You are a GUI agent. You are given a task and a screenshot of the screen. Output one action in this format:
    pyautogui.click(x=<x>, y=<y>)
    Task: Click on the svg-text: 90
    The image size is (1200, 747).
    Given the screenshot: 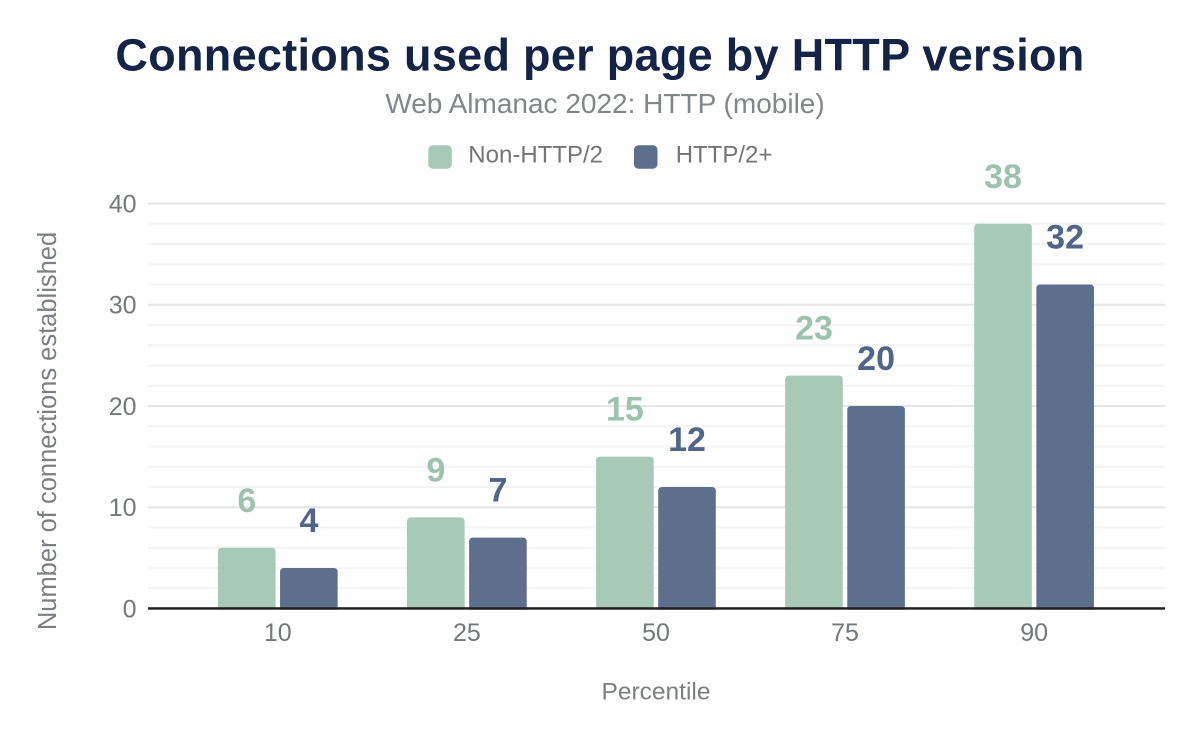 What is the action you would take?
    pyautogui.click(x=1034, y=633)
    